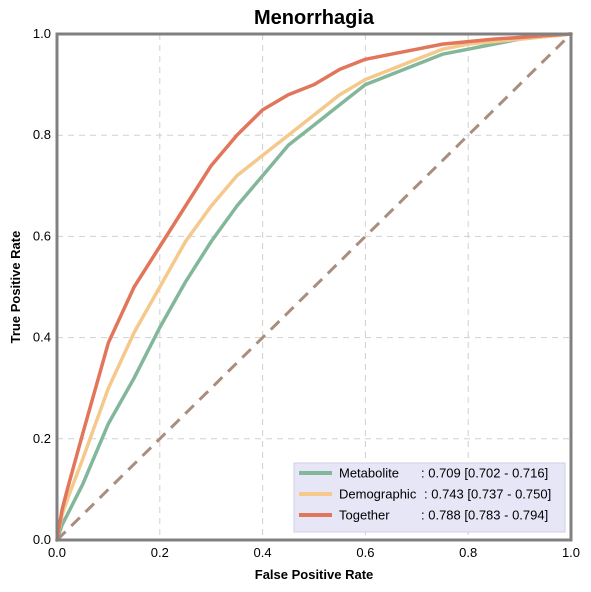 The width and height of the screenshot is (591, 592). Describe the element at coordinates (487, 494) in the screenshot. I see `legend-auc-demographic: : 0.743 [0.737 - 0.750]` at that location.